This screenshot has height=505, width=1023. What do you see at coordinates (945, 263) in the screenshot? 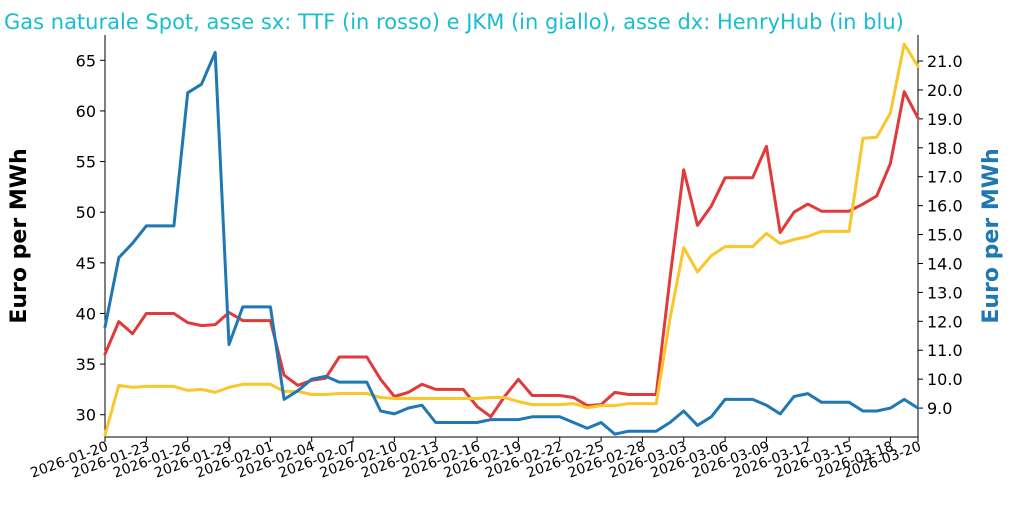
I see `right-tick-label: 14.0` at bounding box center [945, 263].